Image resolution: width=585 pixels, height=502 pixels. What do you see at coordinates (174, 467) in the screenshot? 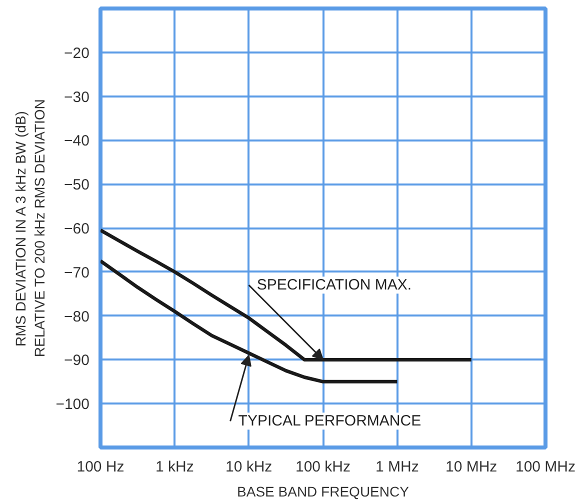
I see `x-tick-label: 1 kHz` at bounding box center [174, 467].